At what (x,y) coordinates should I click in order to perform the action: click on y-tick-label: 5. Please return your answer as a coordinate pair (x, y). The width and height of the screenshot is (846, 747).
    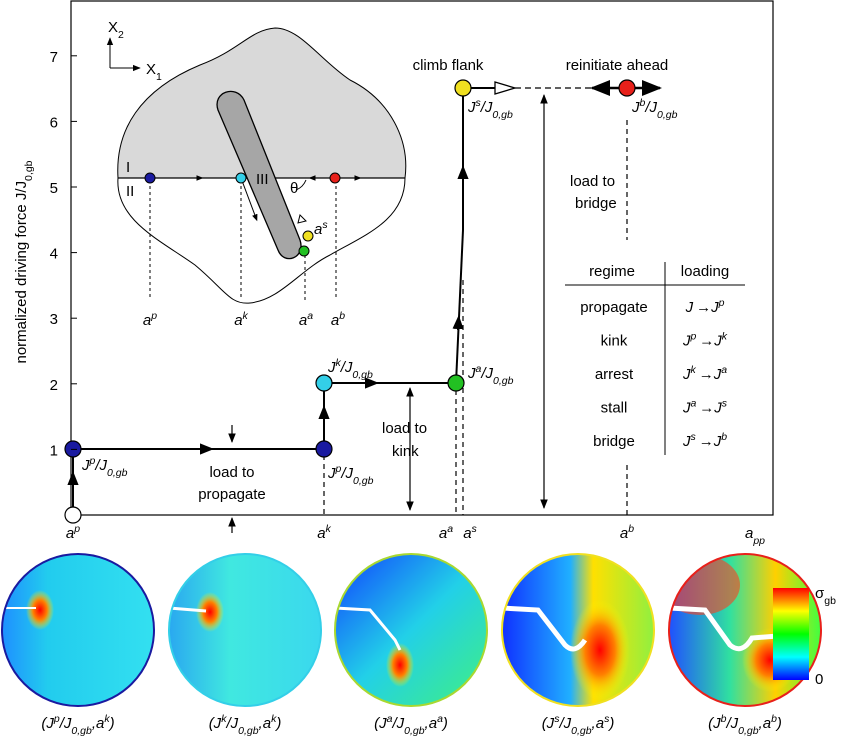
    Looking at the image, I should click on (54, 188).